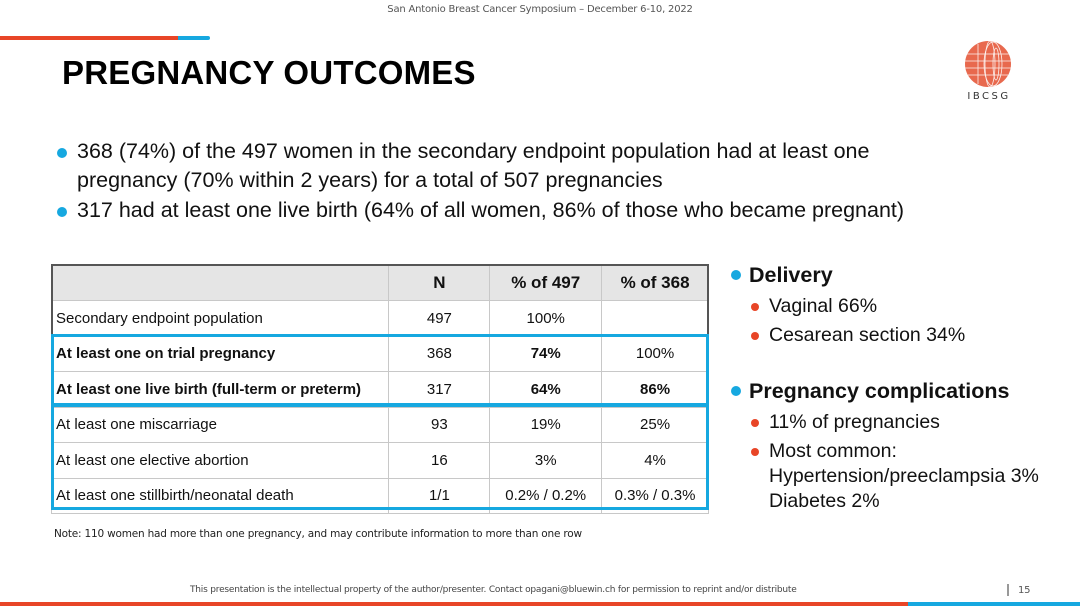  What do you see at coordinates (904, 476) in the screenshot?
I see `most-common-line: Hypertension/preeclampsia 3%` at bounding box center [904, 476].